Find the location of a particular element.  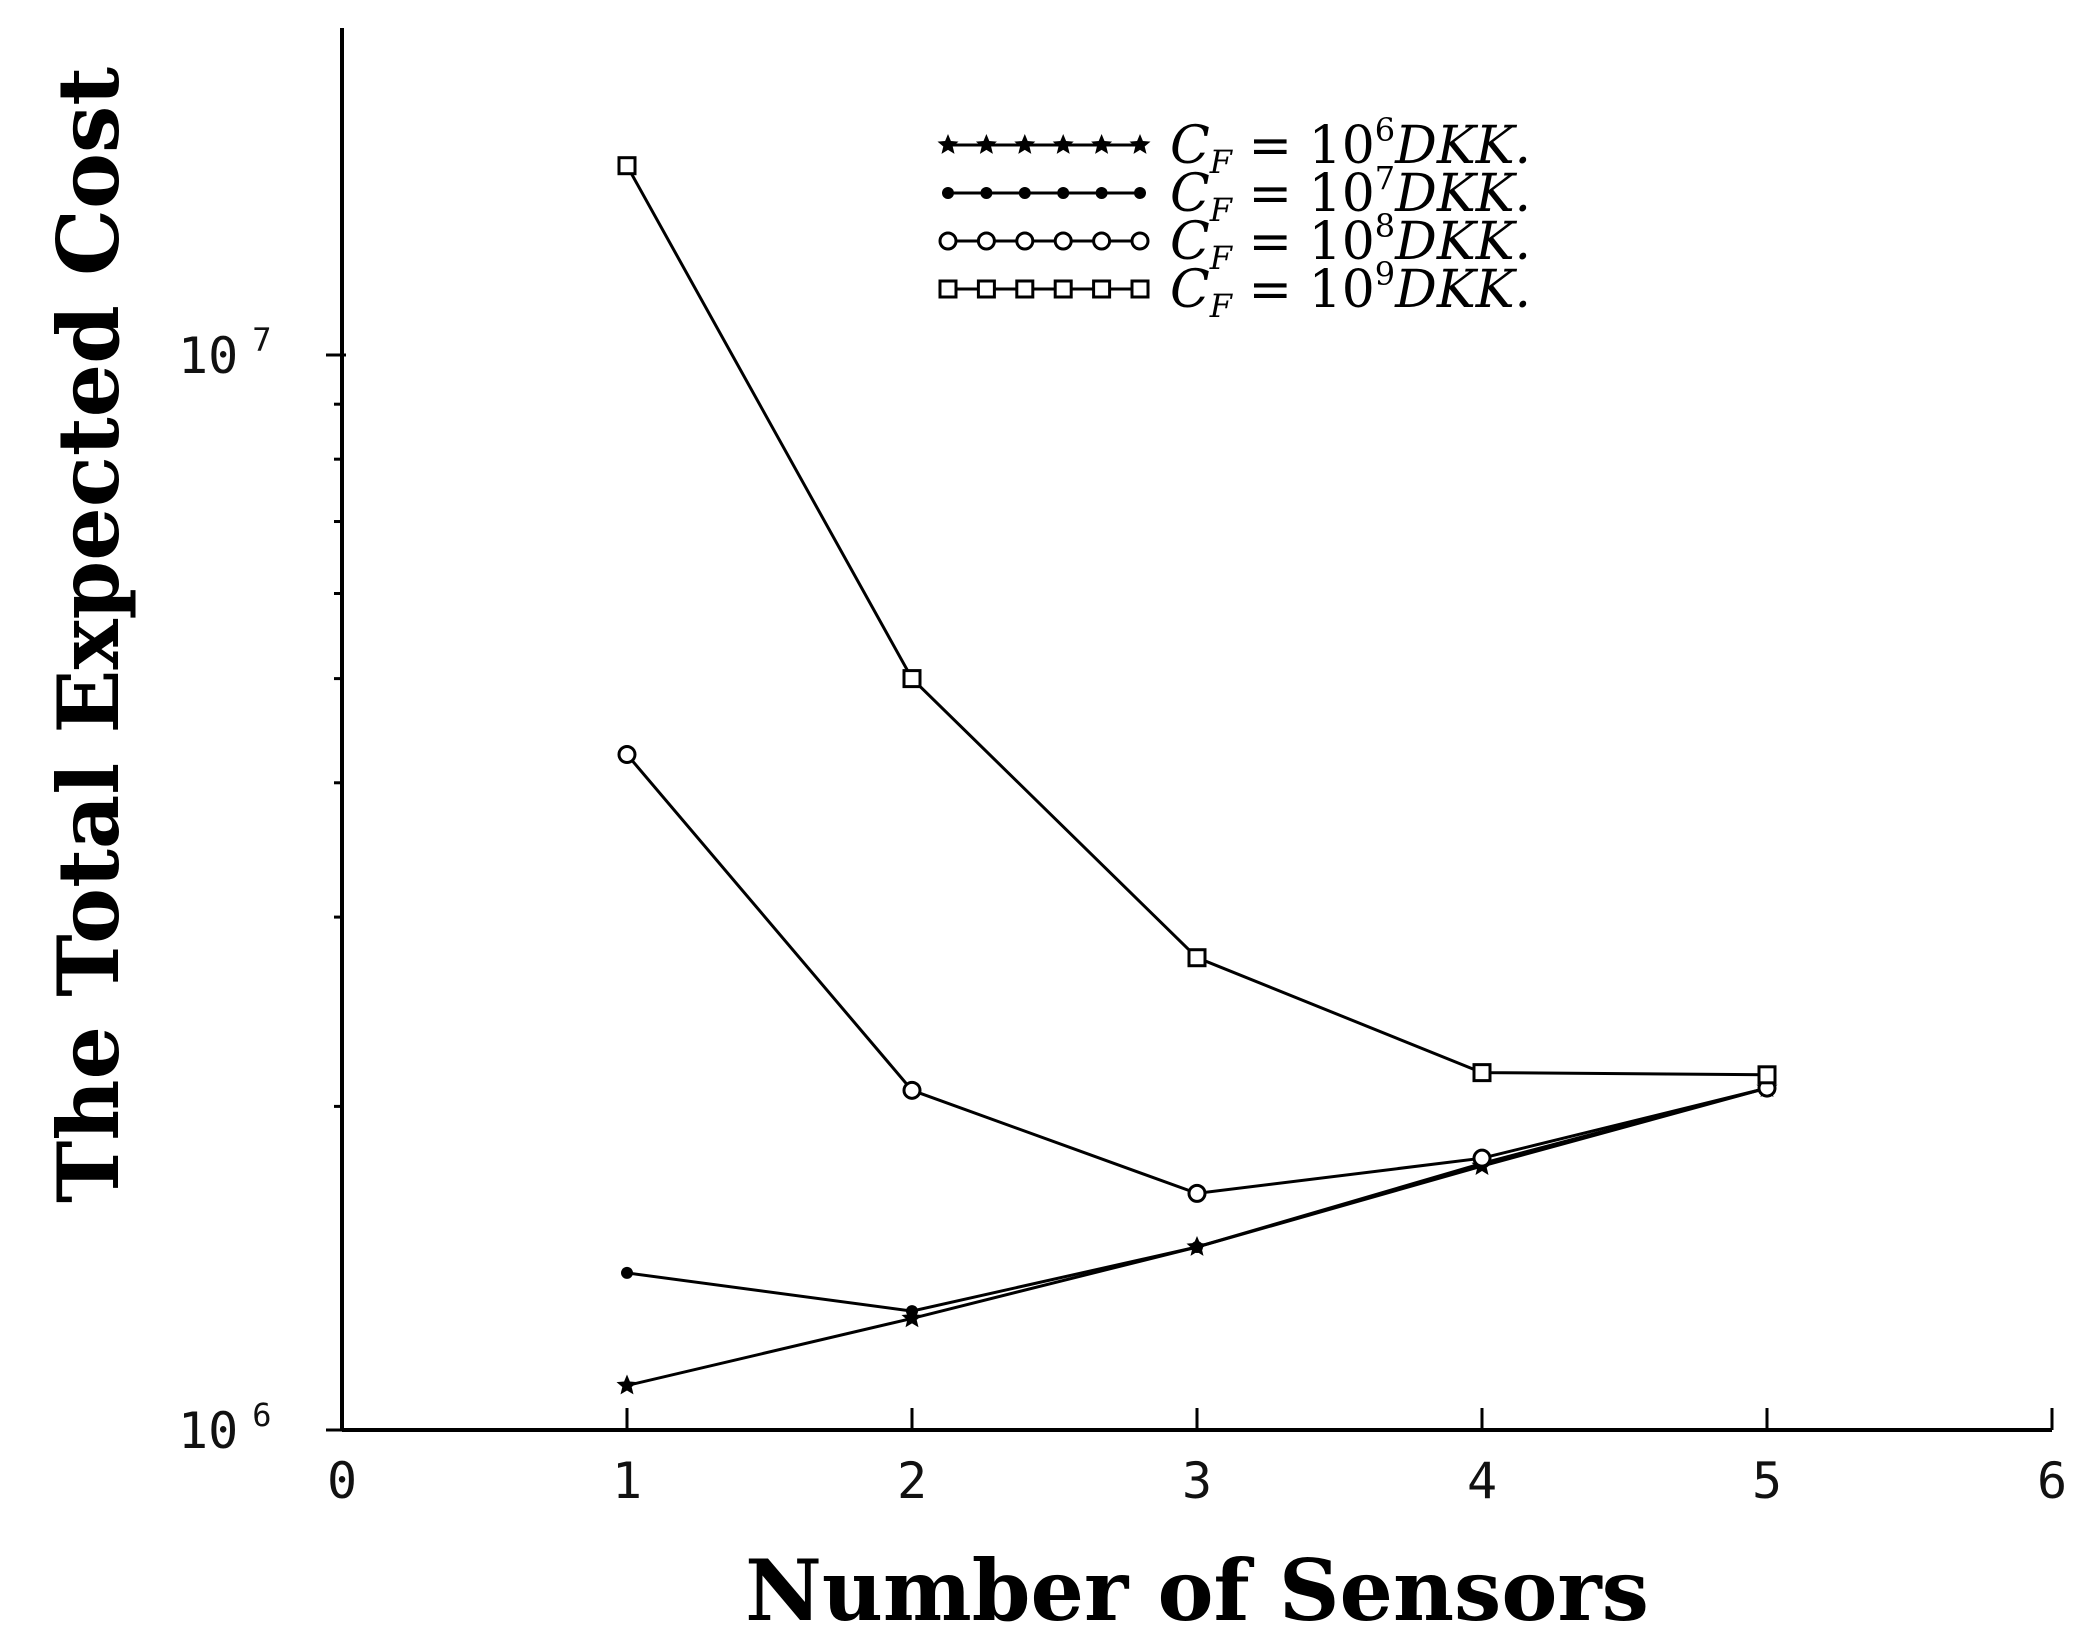

x-tick-label: 1 is located at coordinates (627, 1481).